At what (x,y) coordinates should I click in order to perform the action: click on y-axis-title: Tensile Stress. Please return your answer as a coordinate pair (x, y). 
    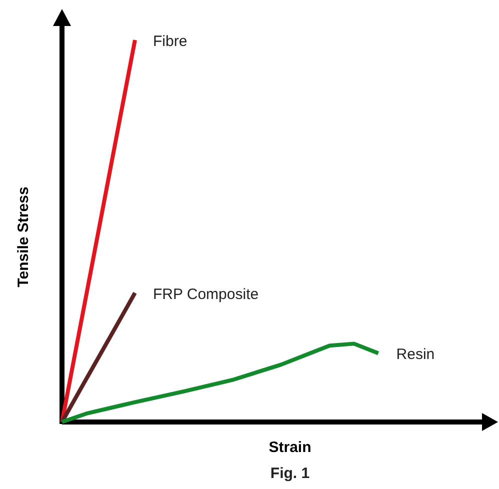
    Looking at the image, I should click on (23, 237).